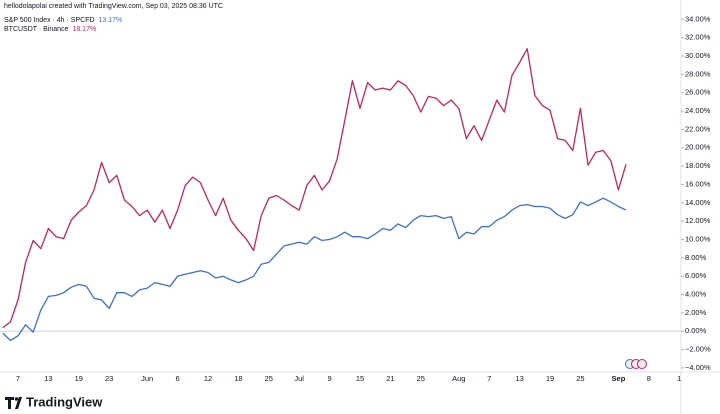 The width and height of the screenshot is (720, 414). I want to click on legend-value: 13.17%, so click(111, 20).